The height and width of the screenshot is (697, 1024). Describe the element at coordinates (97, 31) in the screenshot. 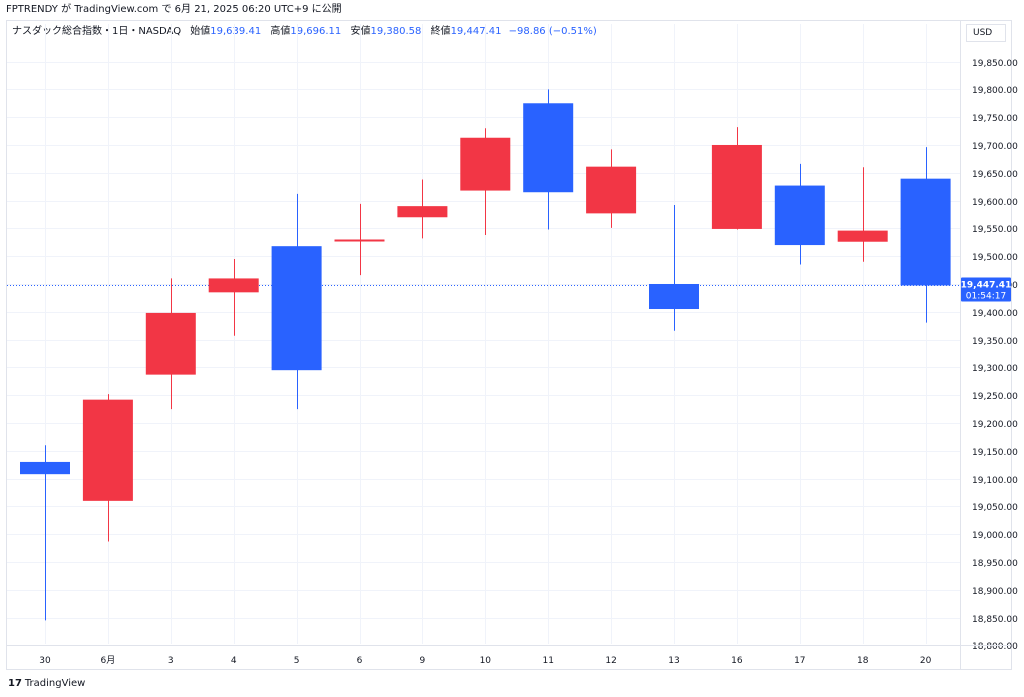

I see `symbol-title: ナスダック総合指数・1日・NASDAQ` at that location.